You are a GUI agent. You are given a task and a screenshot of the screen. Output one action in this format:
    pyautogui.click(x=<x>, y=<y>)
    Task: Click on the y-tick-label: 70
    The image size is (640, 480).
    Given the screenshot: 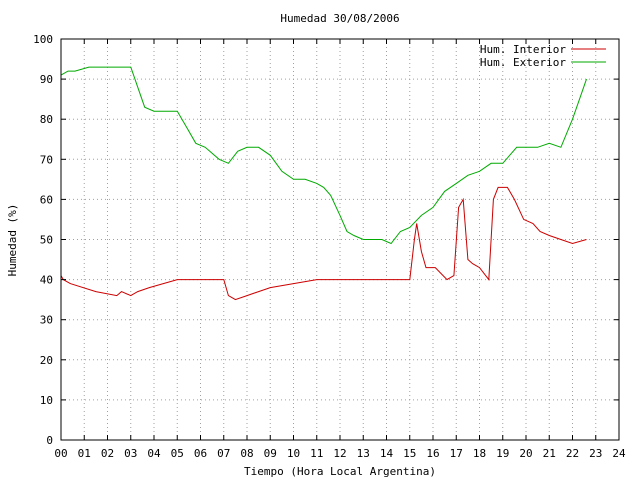 What is the action you would take?
    pyautogui.click(x=46, y=159)
    